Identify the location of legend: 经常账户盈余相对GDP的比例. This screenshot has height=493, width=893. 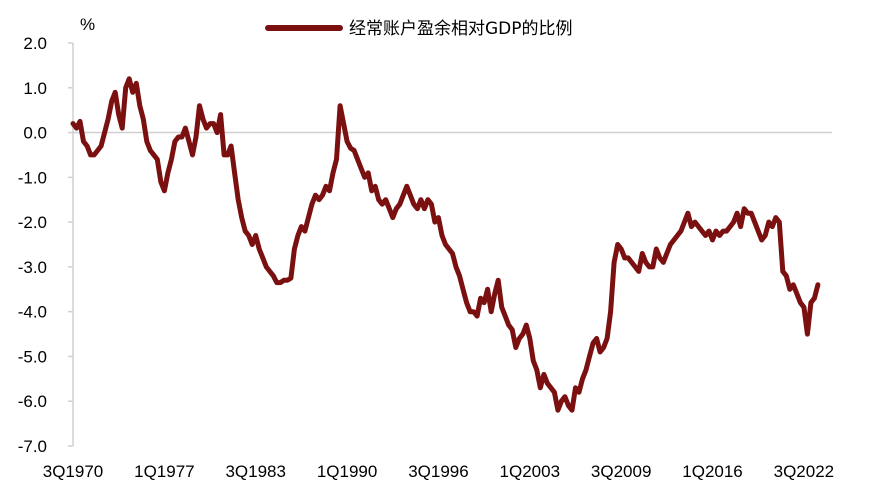
(419, 29).